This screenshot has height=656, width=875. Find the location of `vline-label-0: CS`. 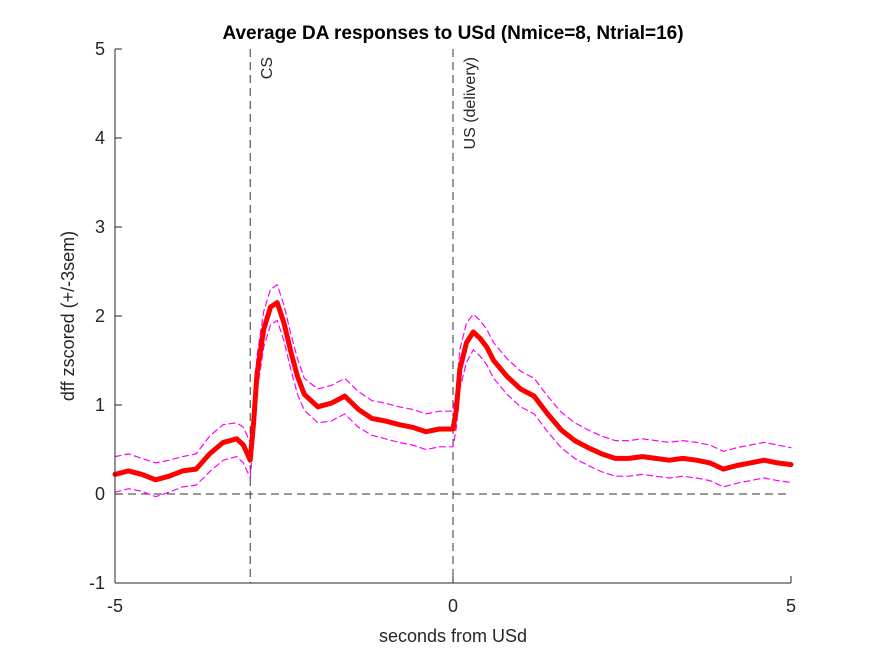

vline-label-0: CS is located at coordinates (267, 68).